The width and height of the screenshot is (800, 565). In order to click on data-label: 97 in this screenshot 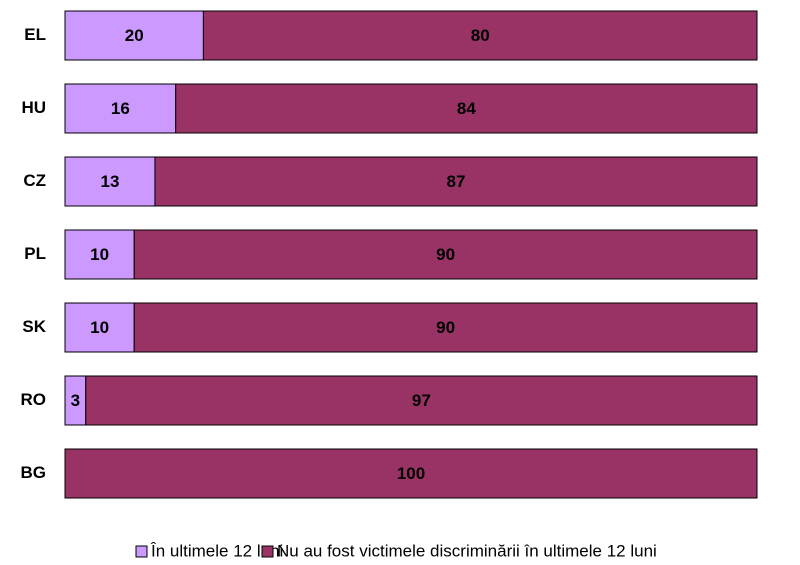, I will do `click(421, 400)`.